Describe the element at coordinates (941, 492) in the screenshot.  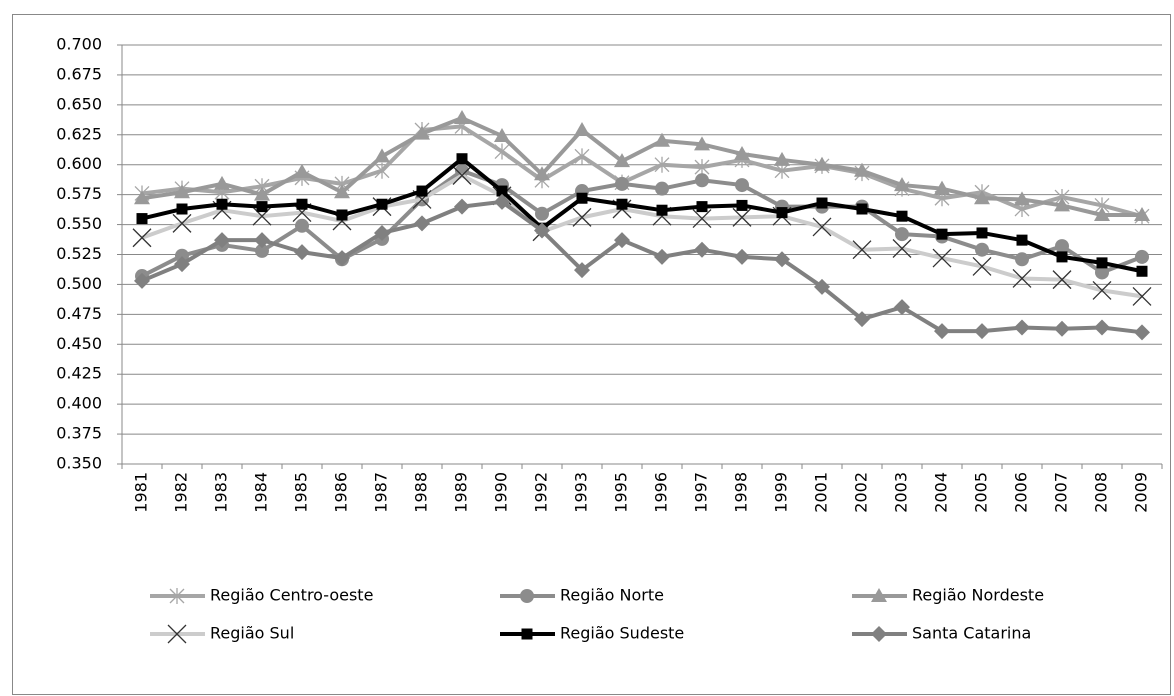
I see `x-tick-label: 2004` at that location.